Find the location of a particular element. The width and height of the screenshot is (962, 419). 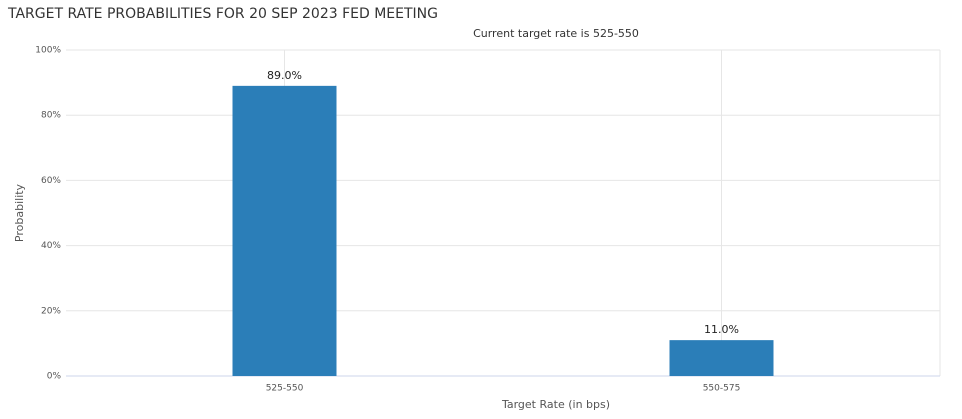

y-tick-label: 100% is located at coordinates (48, 51).